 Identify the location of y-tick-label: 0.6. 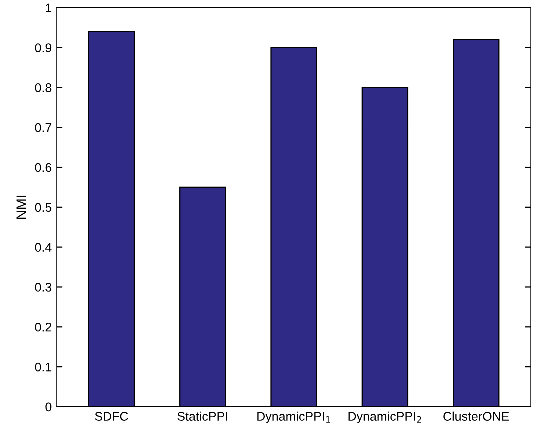
(43, 167).